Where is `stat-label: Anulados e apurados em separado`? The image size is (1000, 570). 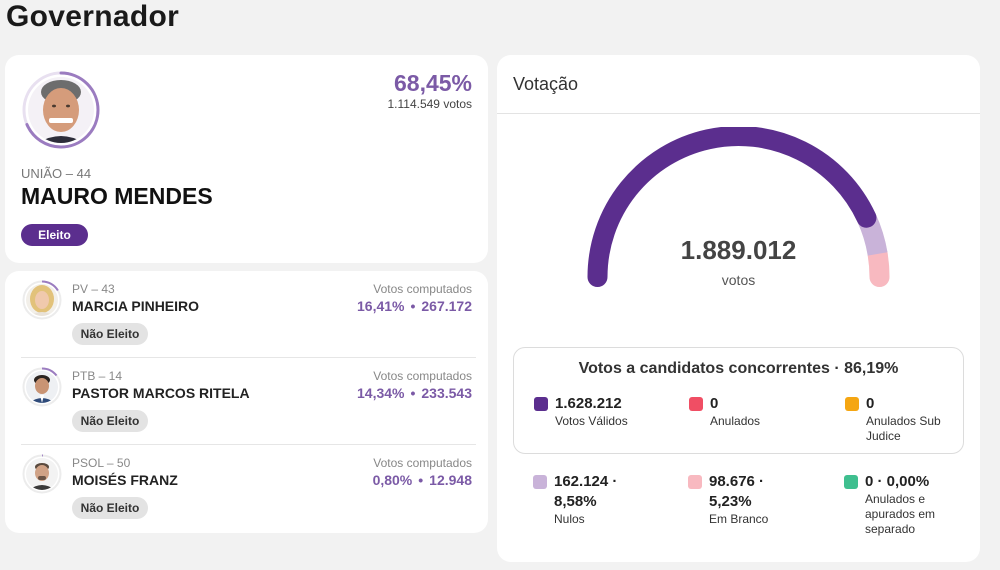 stat-label: Anulados e apurados em separado is located at coordinates (900, 514).